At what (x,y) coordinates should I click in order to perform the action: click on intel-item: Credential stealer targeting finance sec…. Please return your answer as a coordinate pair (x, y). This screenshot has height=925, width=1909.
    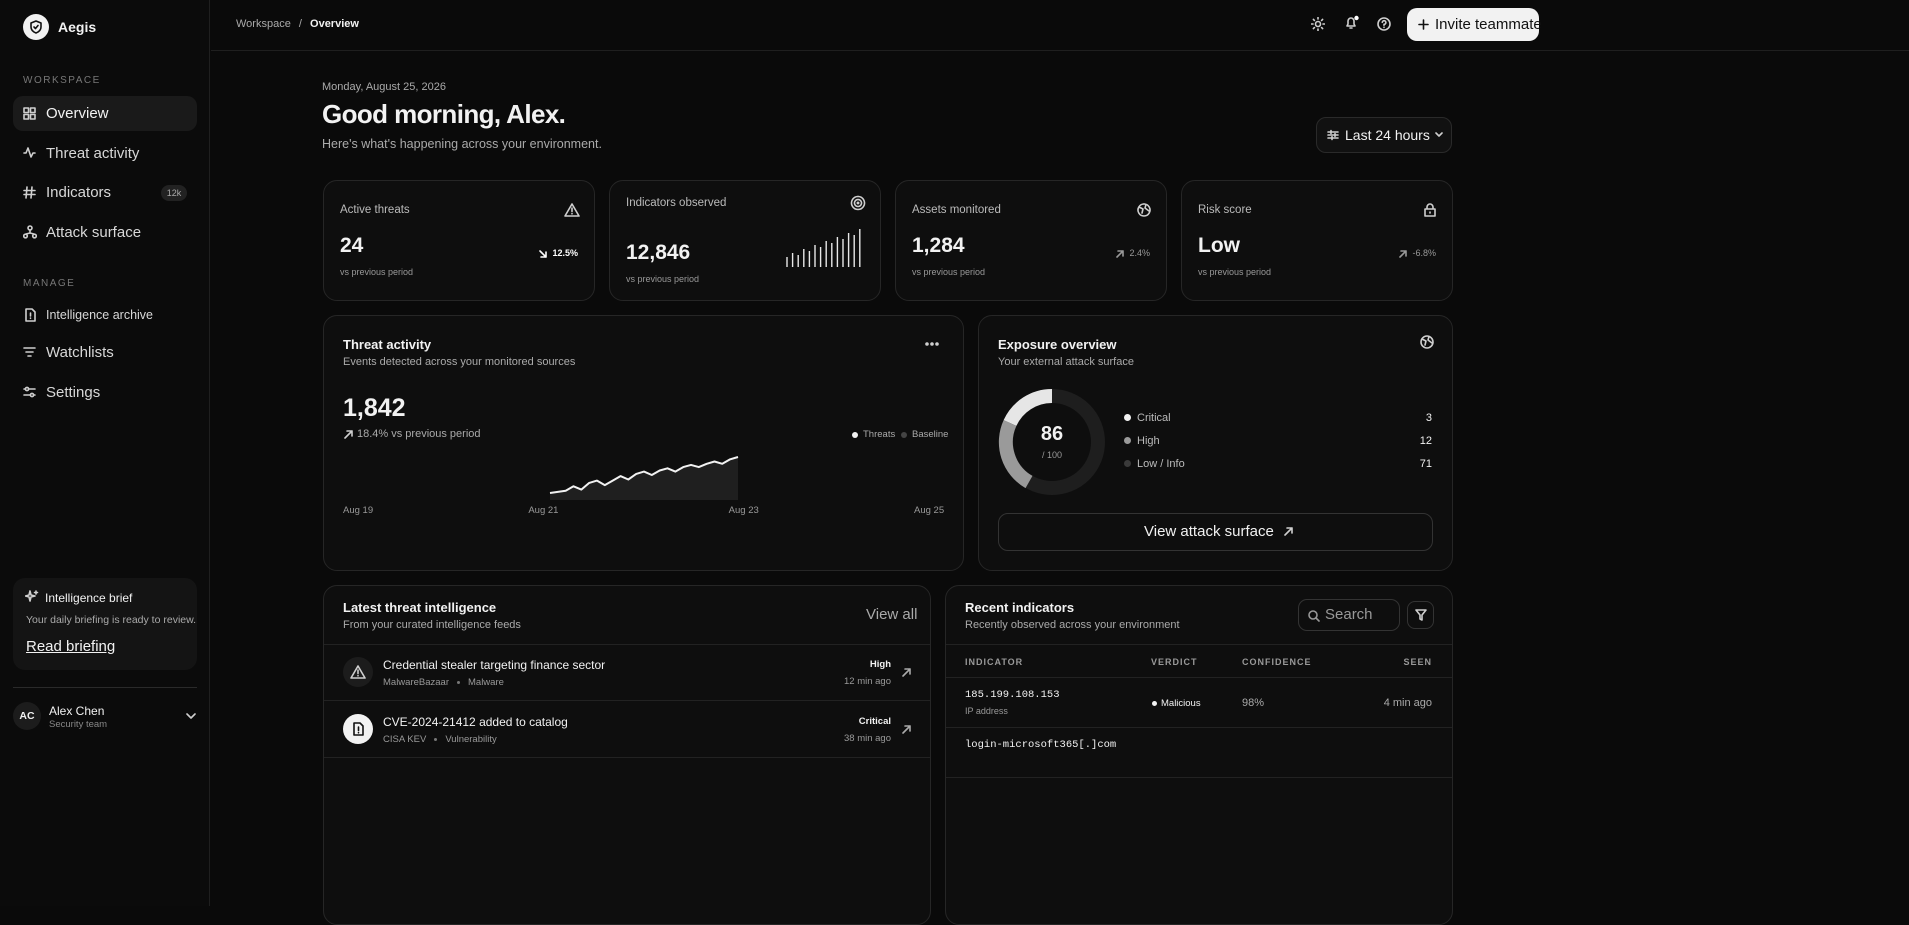
    Looking at the image, I should click on (627, 673).